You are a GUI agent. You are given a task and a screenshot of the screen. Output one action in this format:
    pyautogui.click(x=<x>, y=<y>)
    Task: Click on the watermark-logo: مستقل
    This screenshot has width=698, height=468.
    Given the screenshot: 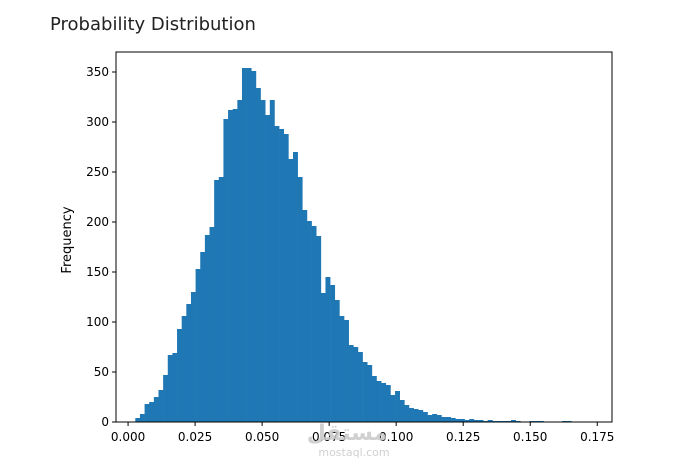 What is the action you would take?
    pyautogui.click(x=347, y=433)
    